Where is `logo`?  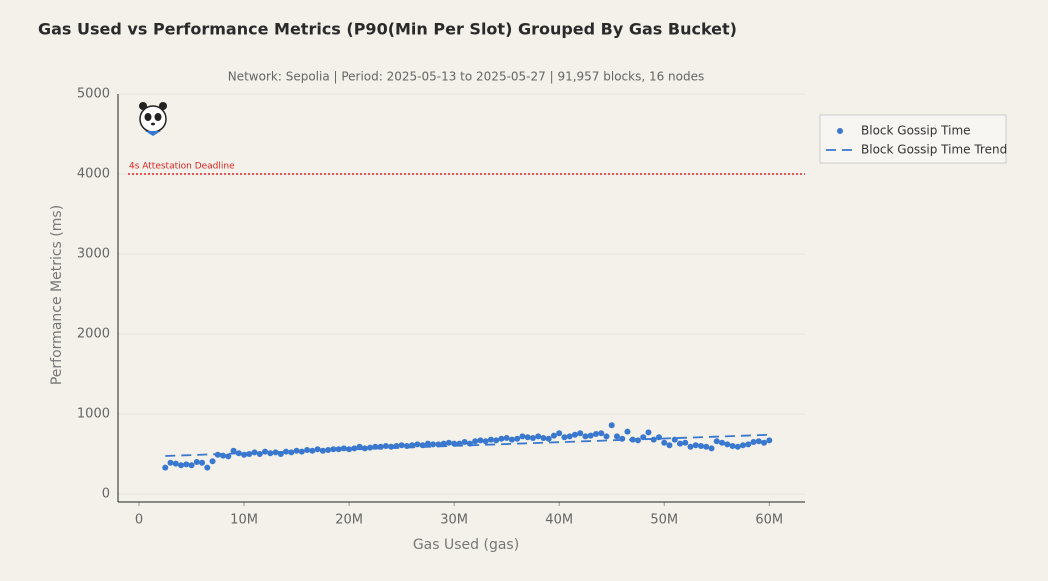
logo is located at coordinates (153, 119).